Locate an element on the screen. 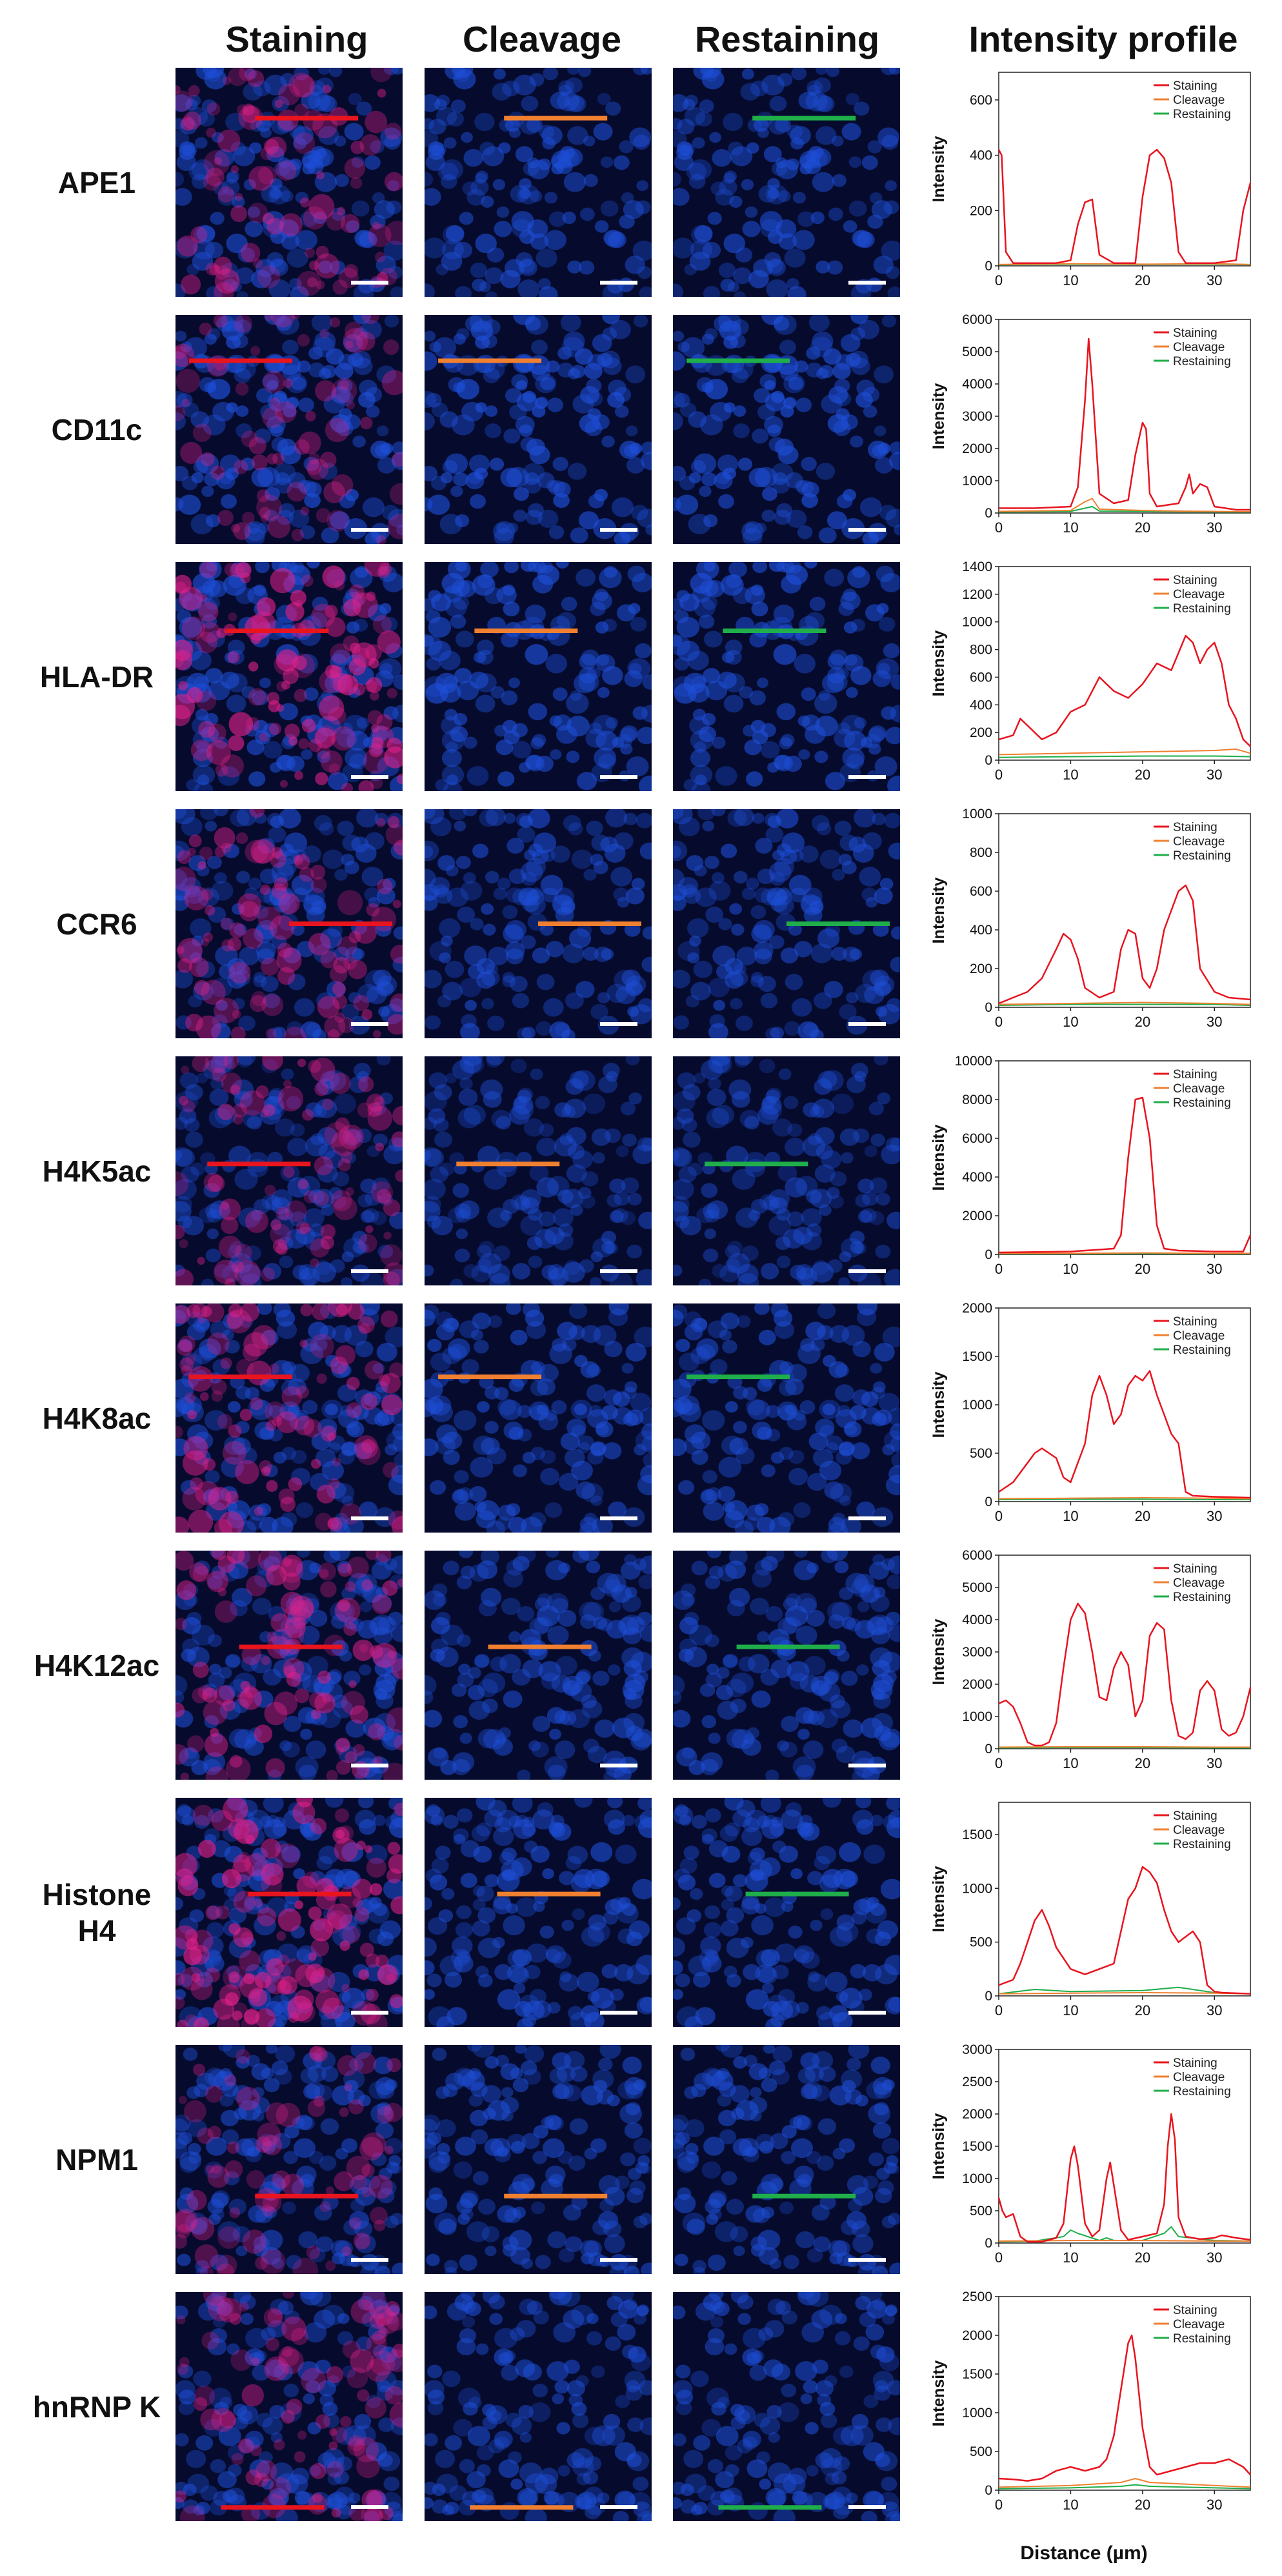 This screenshot has height=2576, width=1282. row-label-line: H4K12ac is located at coordinates (97, 1665).